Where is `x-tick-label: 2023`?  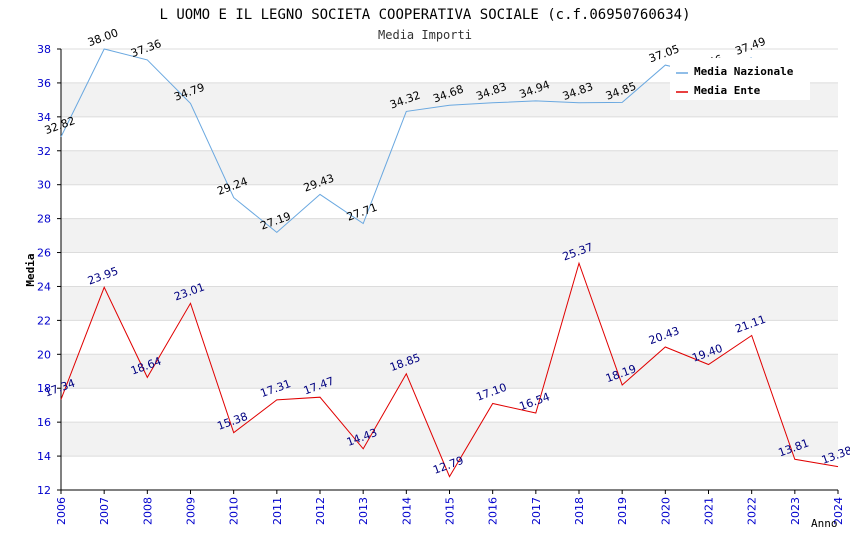
x-tick-label: 2023 is located at coordinates (795, 511).